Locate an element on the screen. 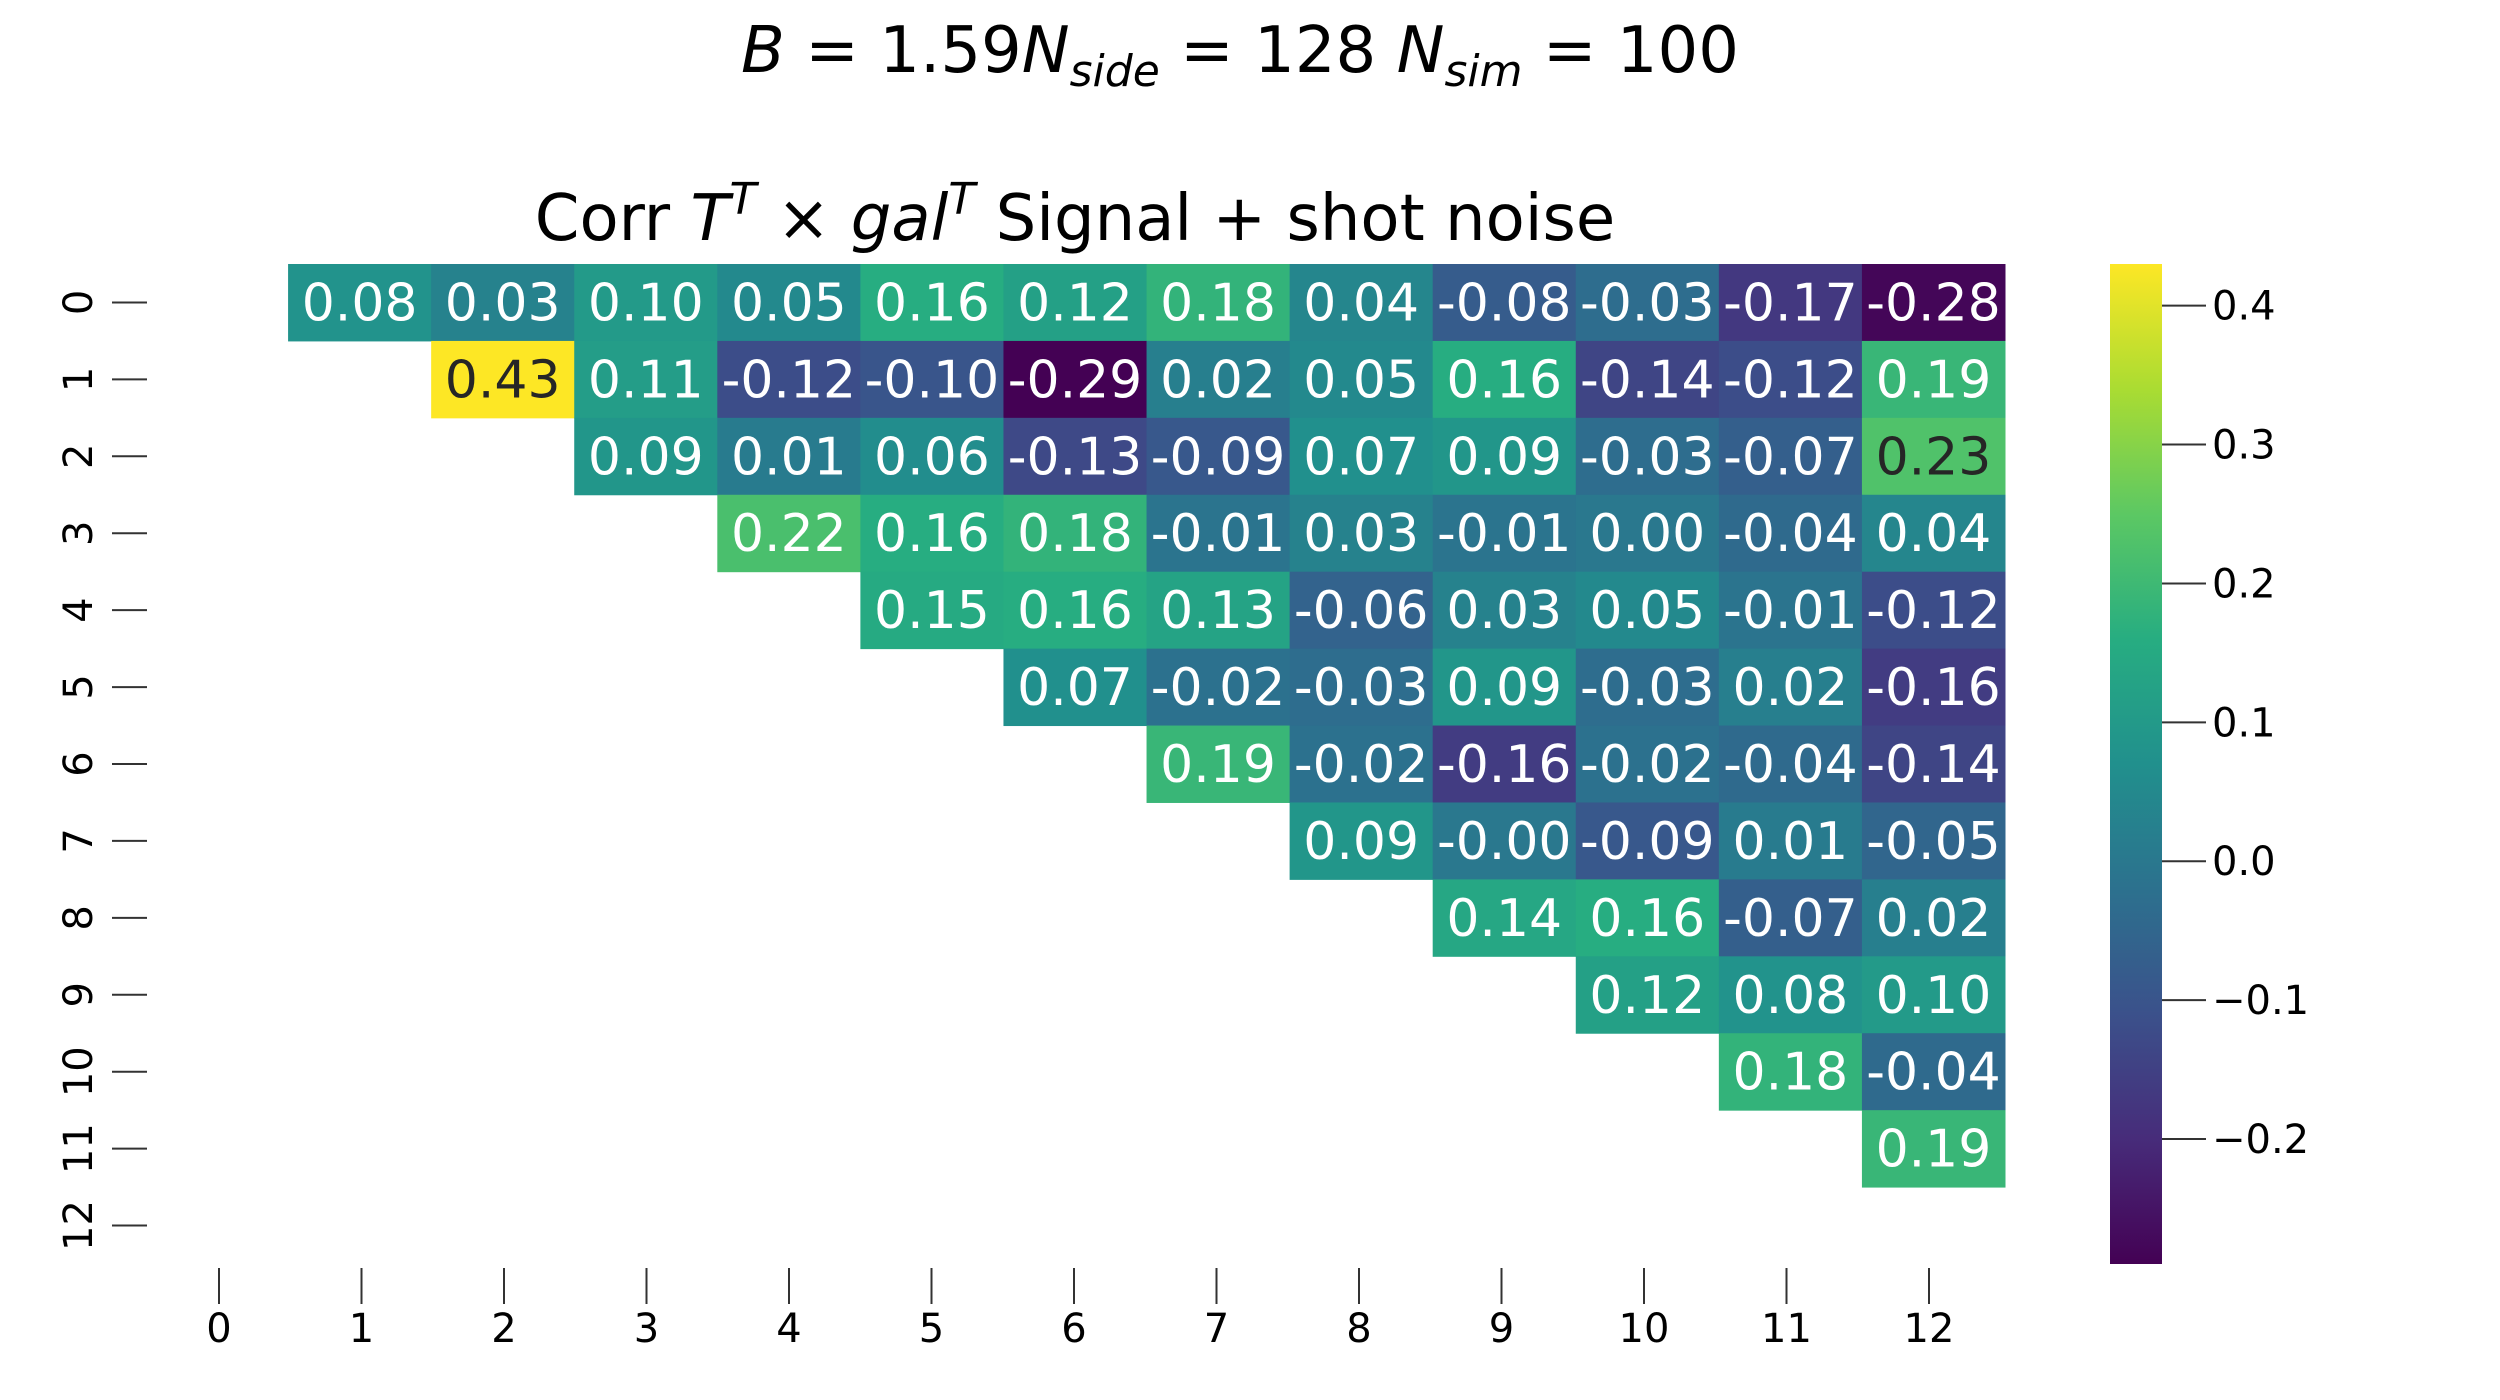  heatmap-cell-r0-c3 is located at coordinates (646, 303).